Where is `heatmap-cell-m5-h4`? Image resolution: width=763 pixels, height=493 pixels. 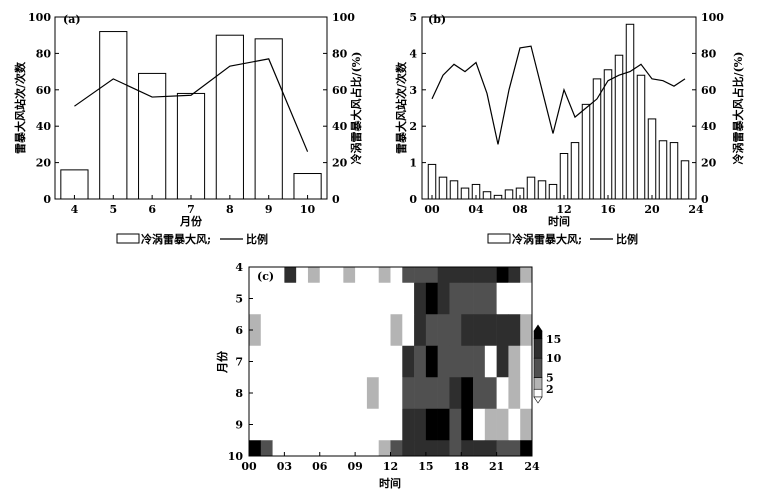 heatmap-cell-m5-h4 is located at coordinates (302, 298).